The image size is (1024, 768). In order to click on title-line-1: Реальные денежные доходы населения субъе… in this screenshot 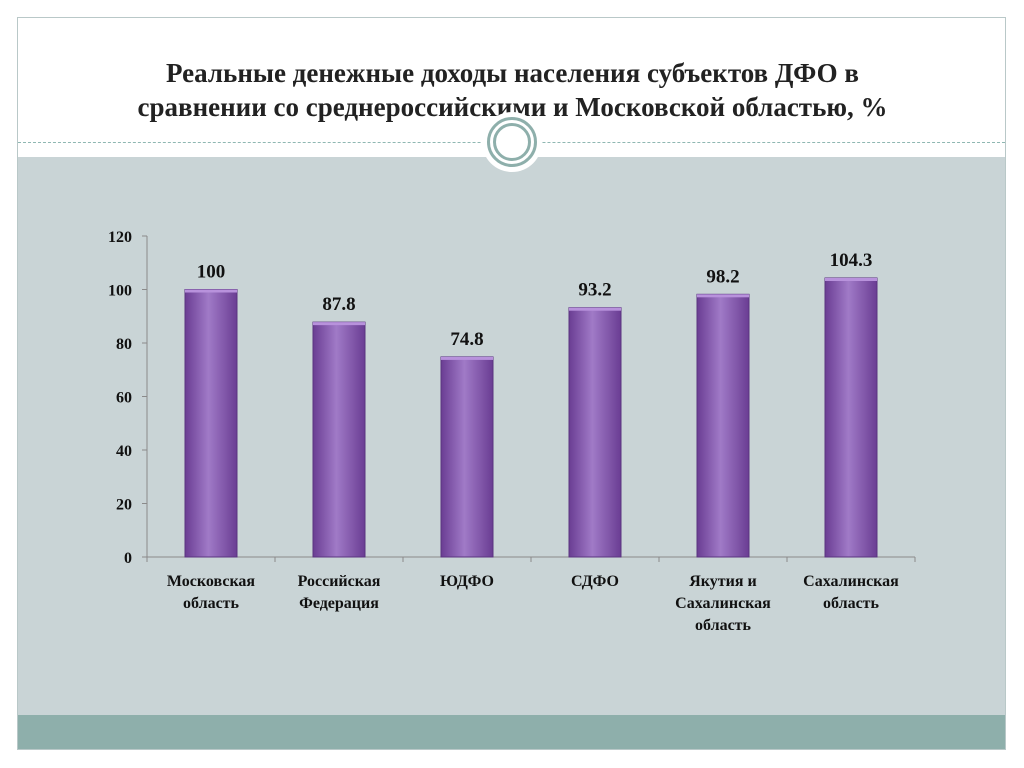, I will do `click(512, 73)`.